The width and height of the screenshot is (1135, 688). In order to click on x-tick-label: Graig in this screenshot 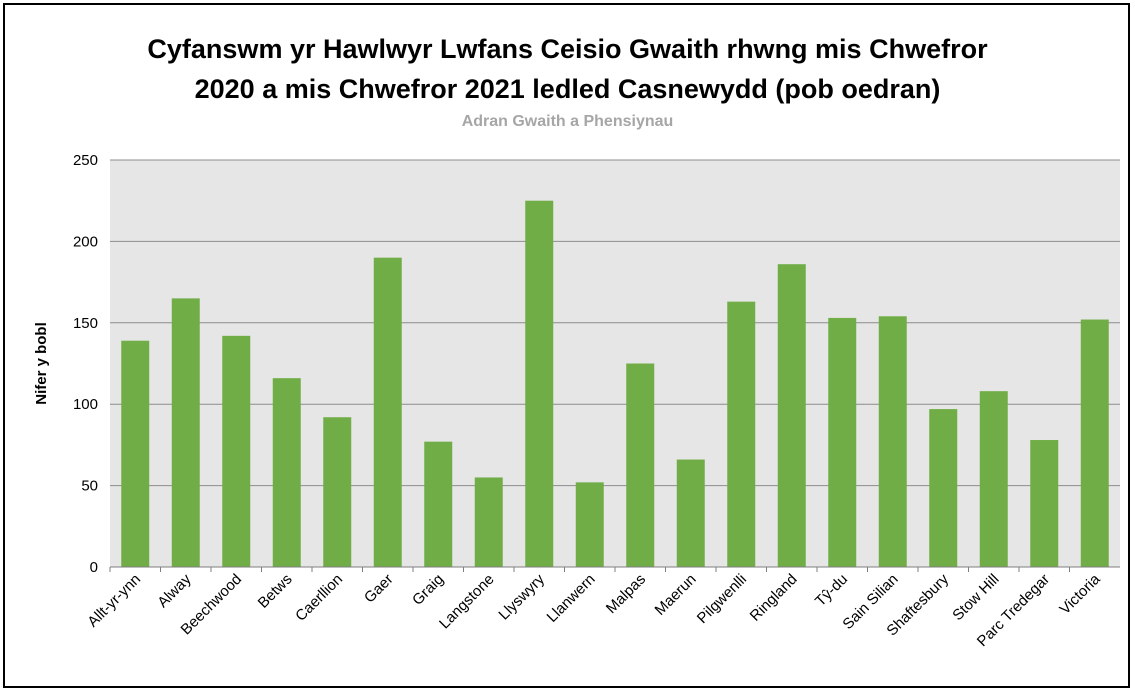, I will do `click(428, 590)`.